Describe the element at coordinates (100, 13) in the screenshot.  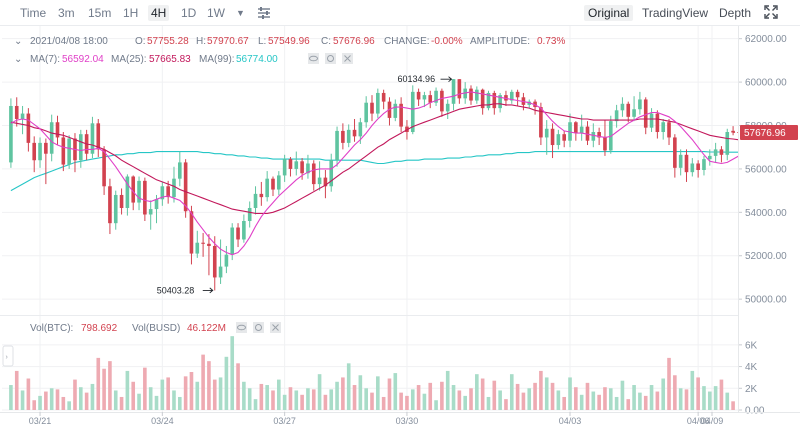
I see `interval-15m: 15m` at that location.